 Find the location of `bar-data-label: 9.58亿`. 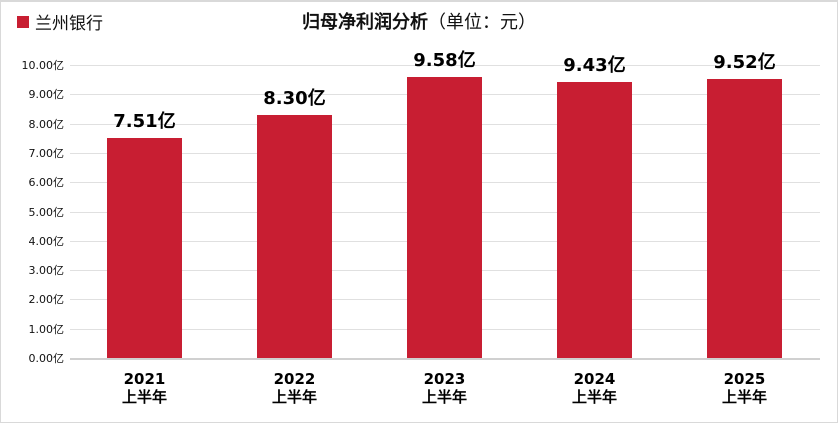

bar-data-label: 9.58亿 is located at coordinates (444, 61).